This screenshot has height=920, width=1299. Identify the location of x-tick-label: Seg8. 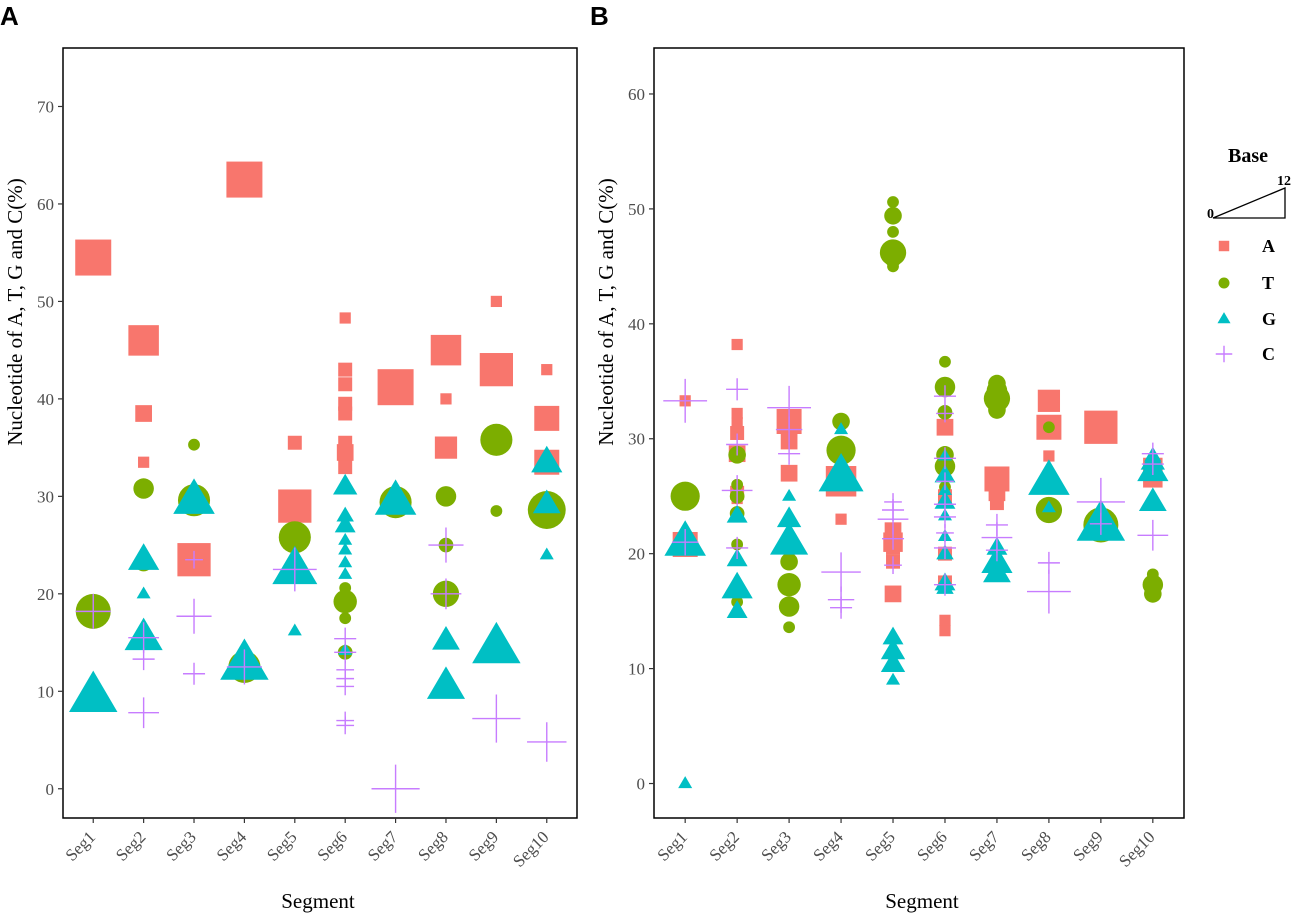
(432, 845).